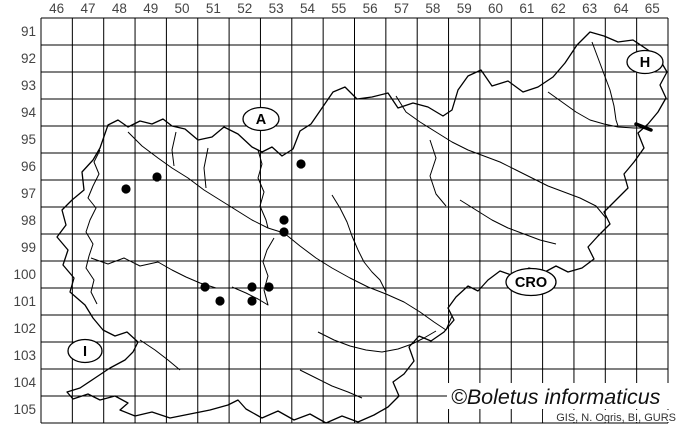 The image size is (680, 436). Describe the element at coordinates (616, 418) in the screenshot. I see `credits-text: GIS, N. Ogris, BI, GURS` at that location.